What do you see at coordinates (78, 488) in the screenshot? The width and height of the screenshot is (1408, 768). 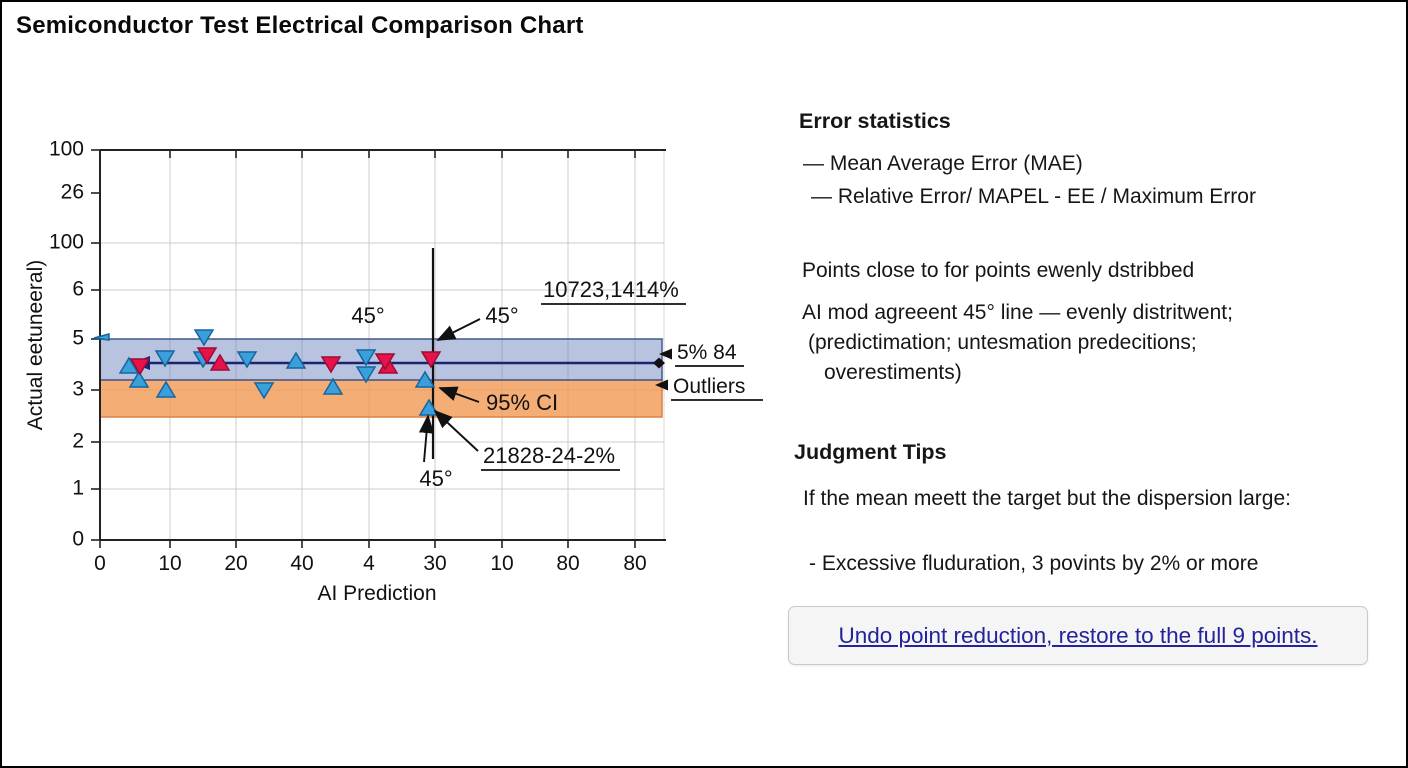 I see `y-tick-label: 1` at bounding box center [78, 488].